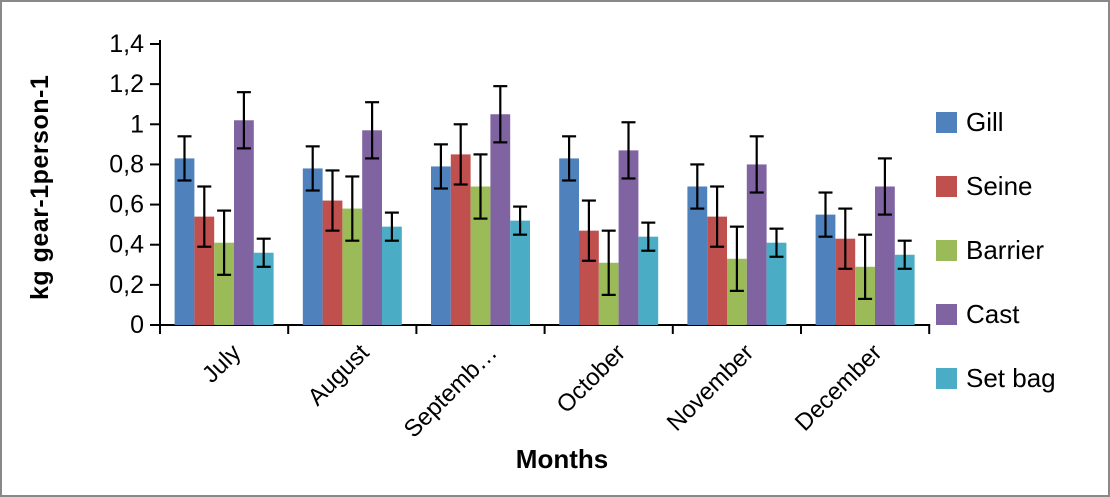 Image resolution: width=1110 pixels, height=497 pixels. Describe the element at coordinates (137, 325) in the screenshot. I see `y-tick-label: 0` at that location.